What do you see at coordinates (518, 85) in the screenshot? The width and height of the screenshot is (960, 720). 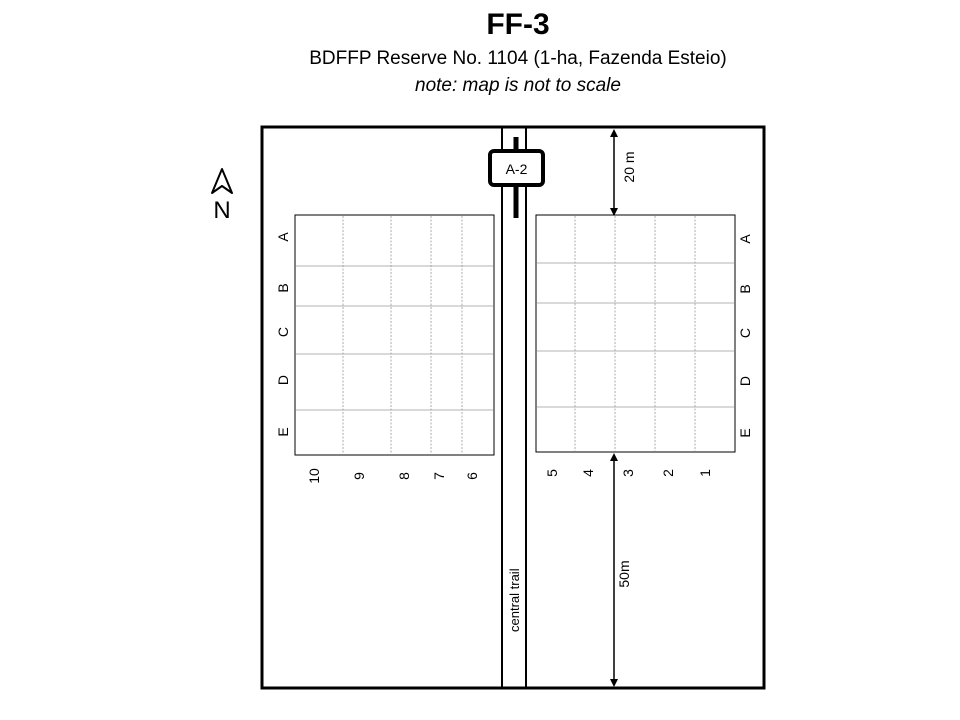 I see `scale-note: note: map is not to scale` at bounding box center [518, 85].